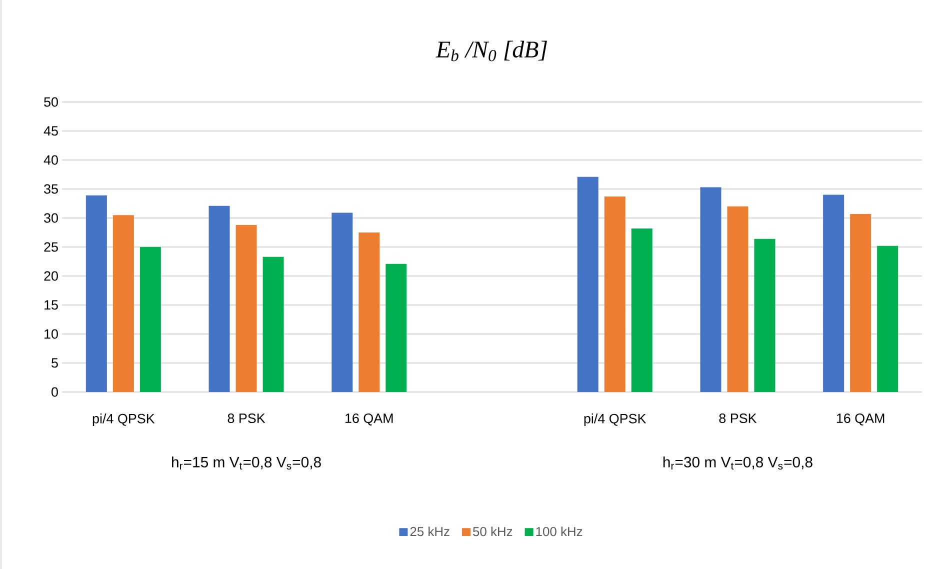 The height and width of the screenshot is (569, 940). What do you see at coordinates (492, 531) in the screenshot?
I see `legend-label: 50 kHz` at bounding box center [492, 531].